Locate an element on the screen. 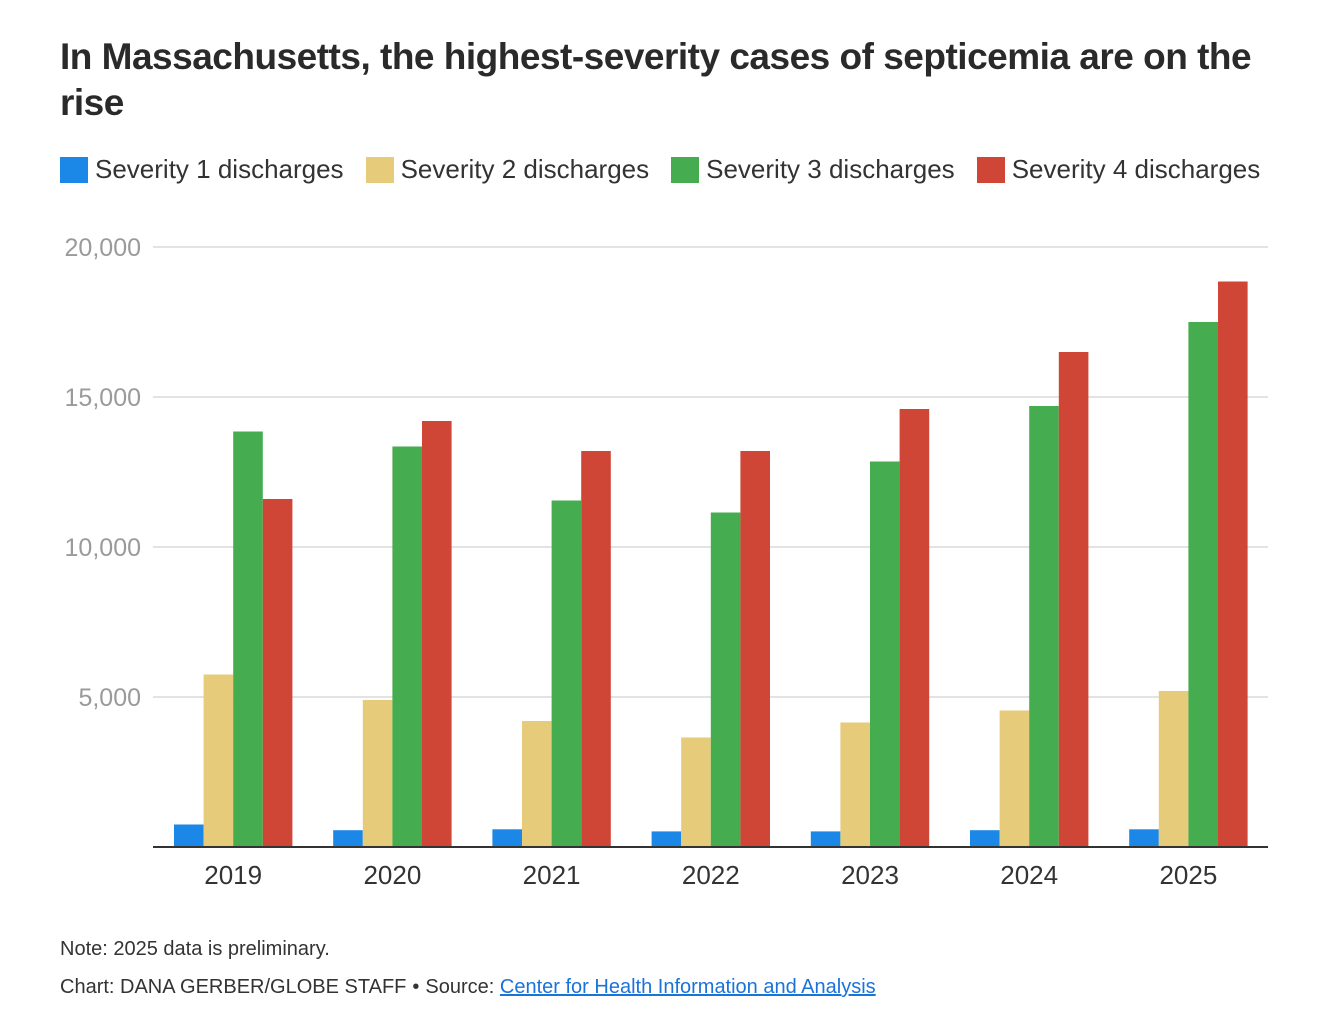  bar-severity-2-discharges-2021 is located at coordinates (537, 784).